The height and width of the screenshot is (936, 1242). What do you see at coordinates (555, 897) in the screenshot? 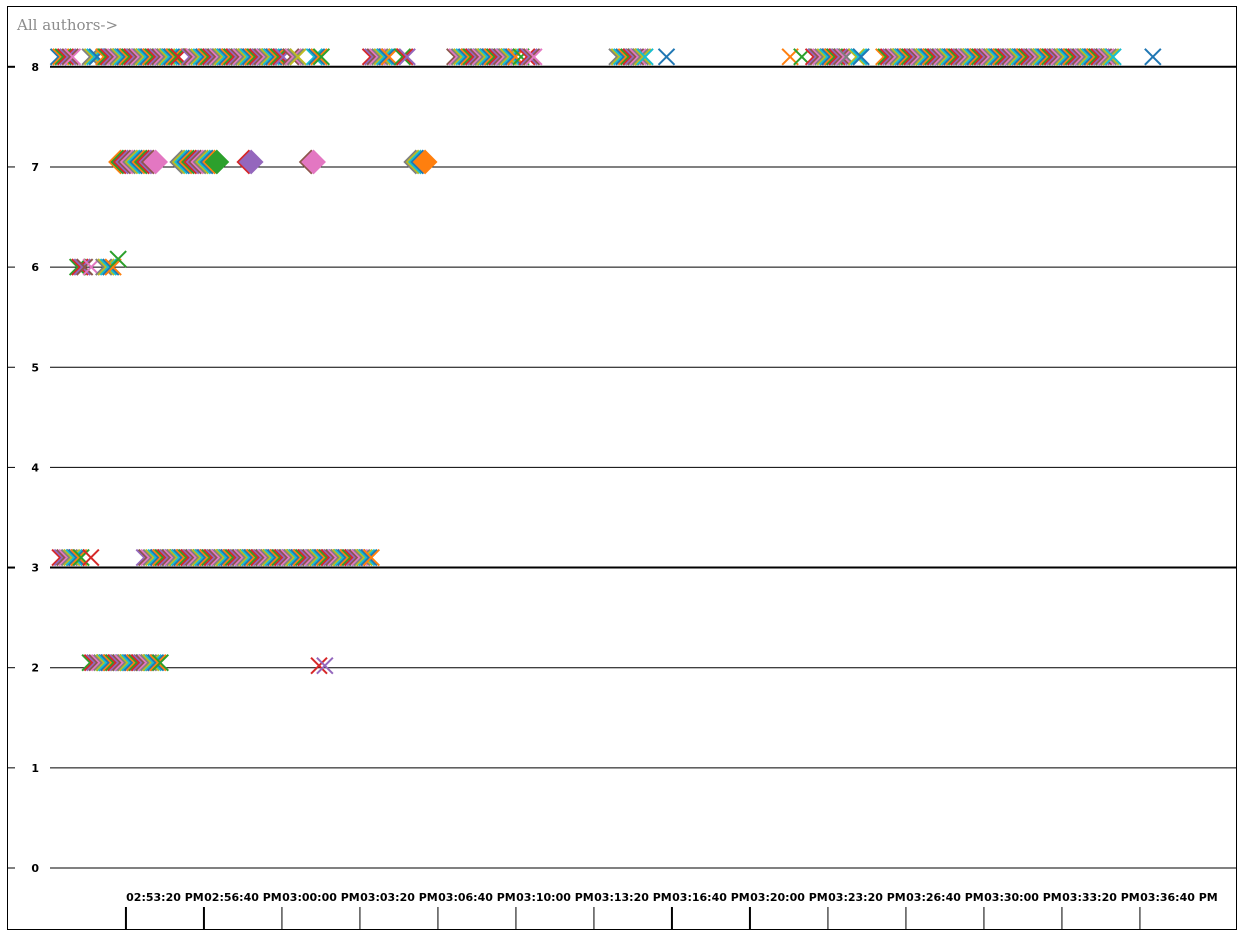
I see `x-tick-label: 03:10:00 PM` at bounding box center [555, 897].